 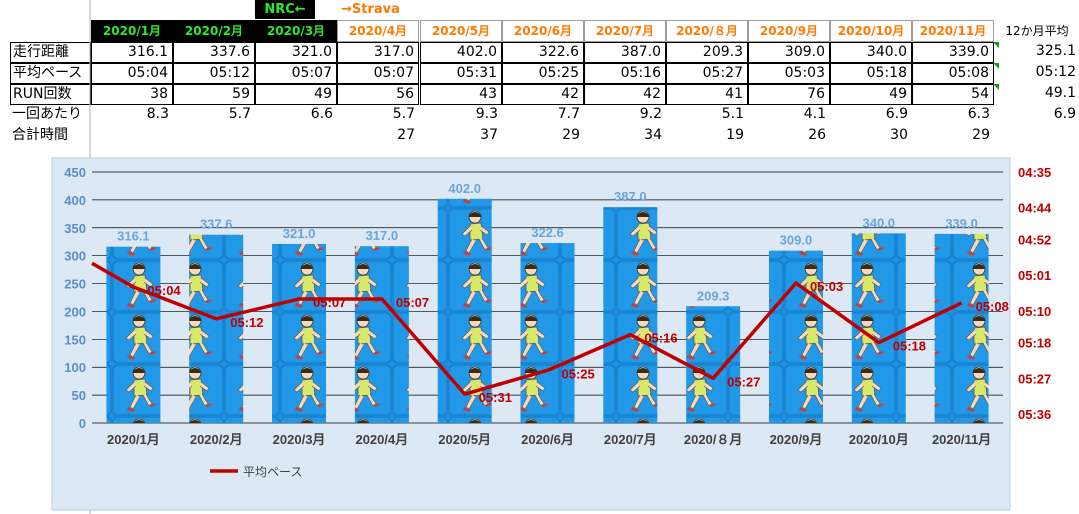 What do you see at coordinates (625, 73) in the screenshot?
I see `table-cell: 05:16` at bounding box center [625, 73].